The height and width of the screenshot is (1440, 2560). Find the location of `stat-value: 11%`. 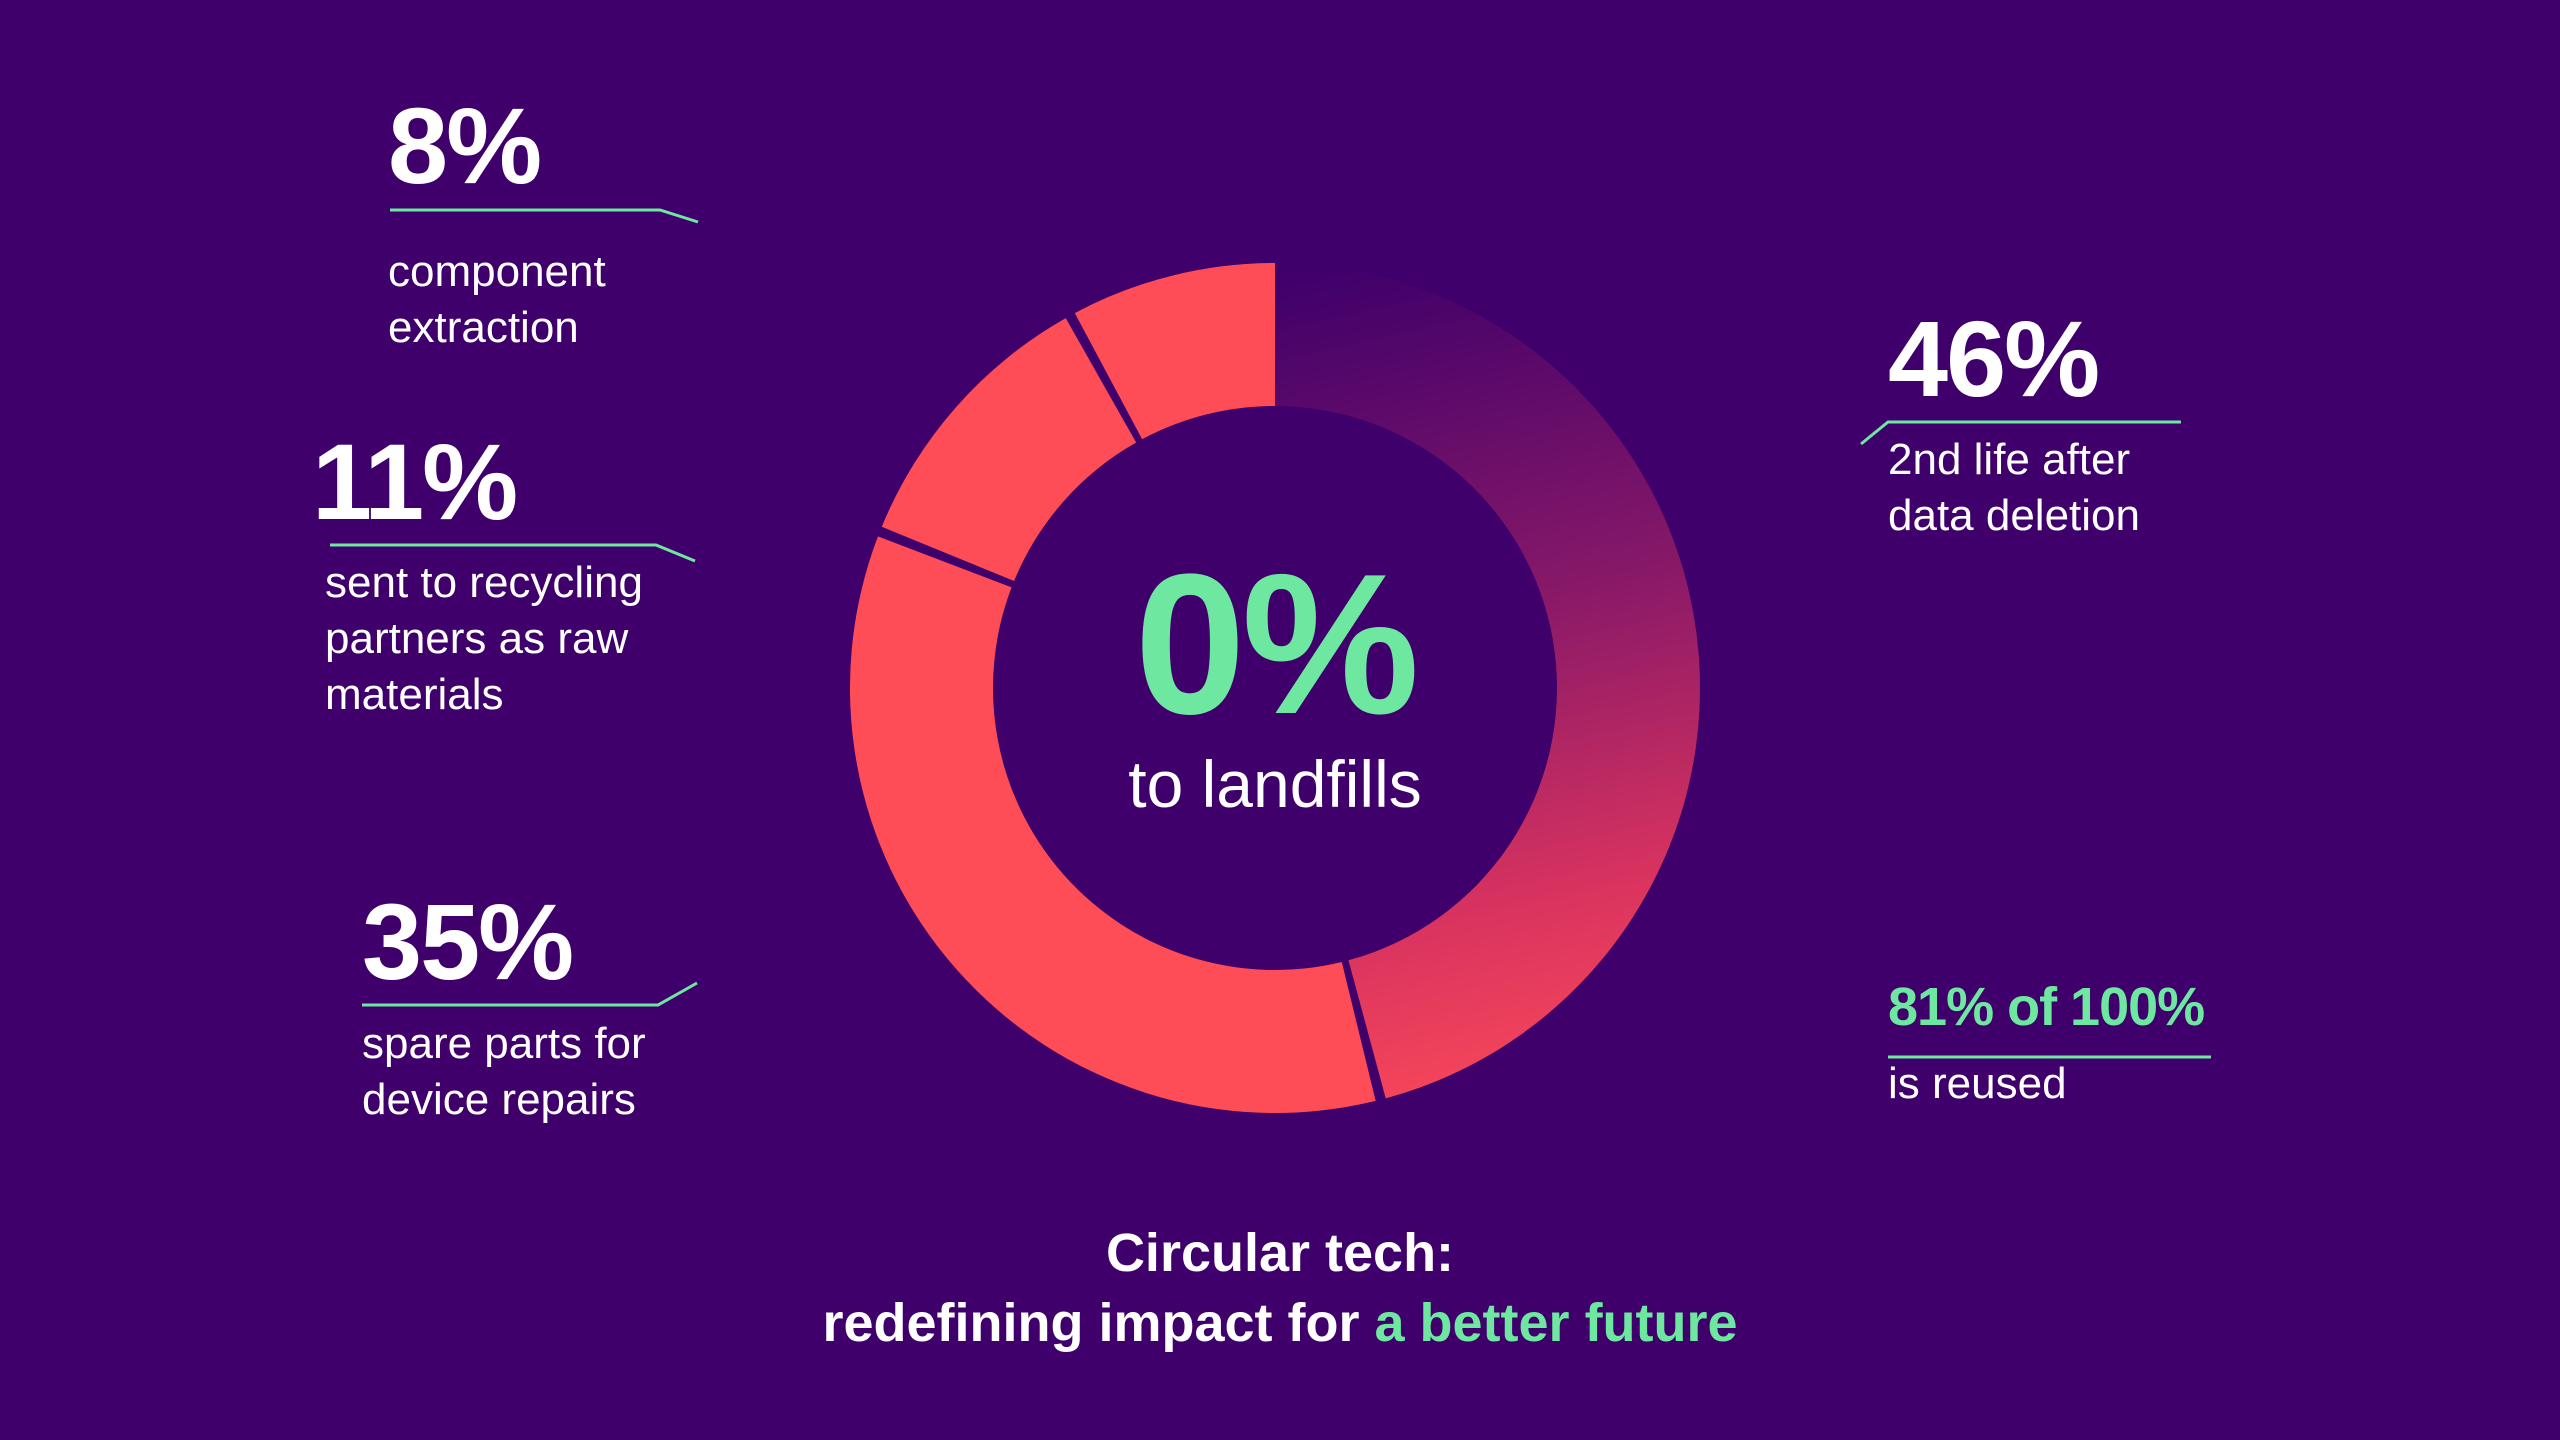

stat-value: 11% is located at coordinates (415, 481).